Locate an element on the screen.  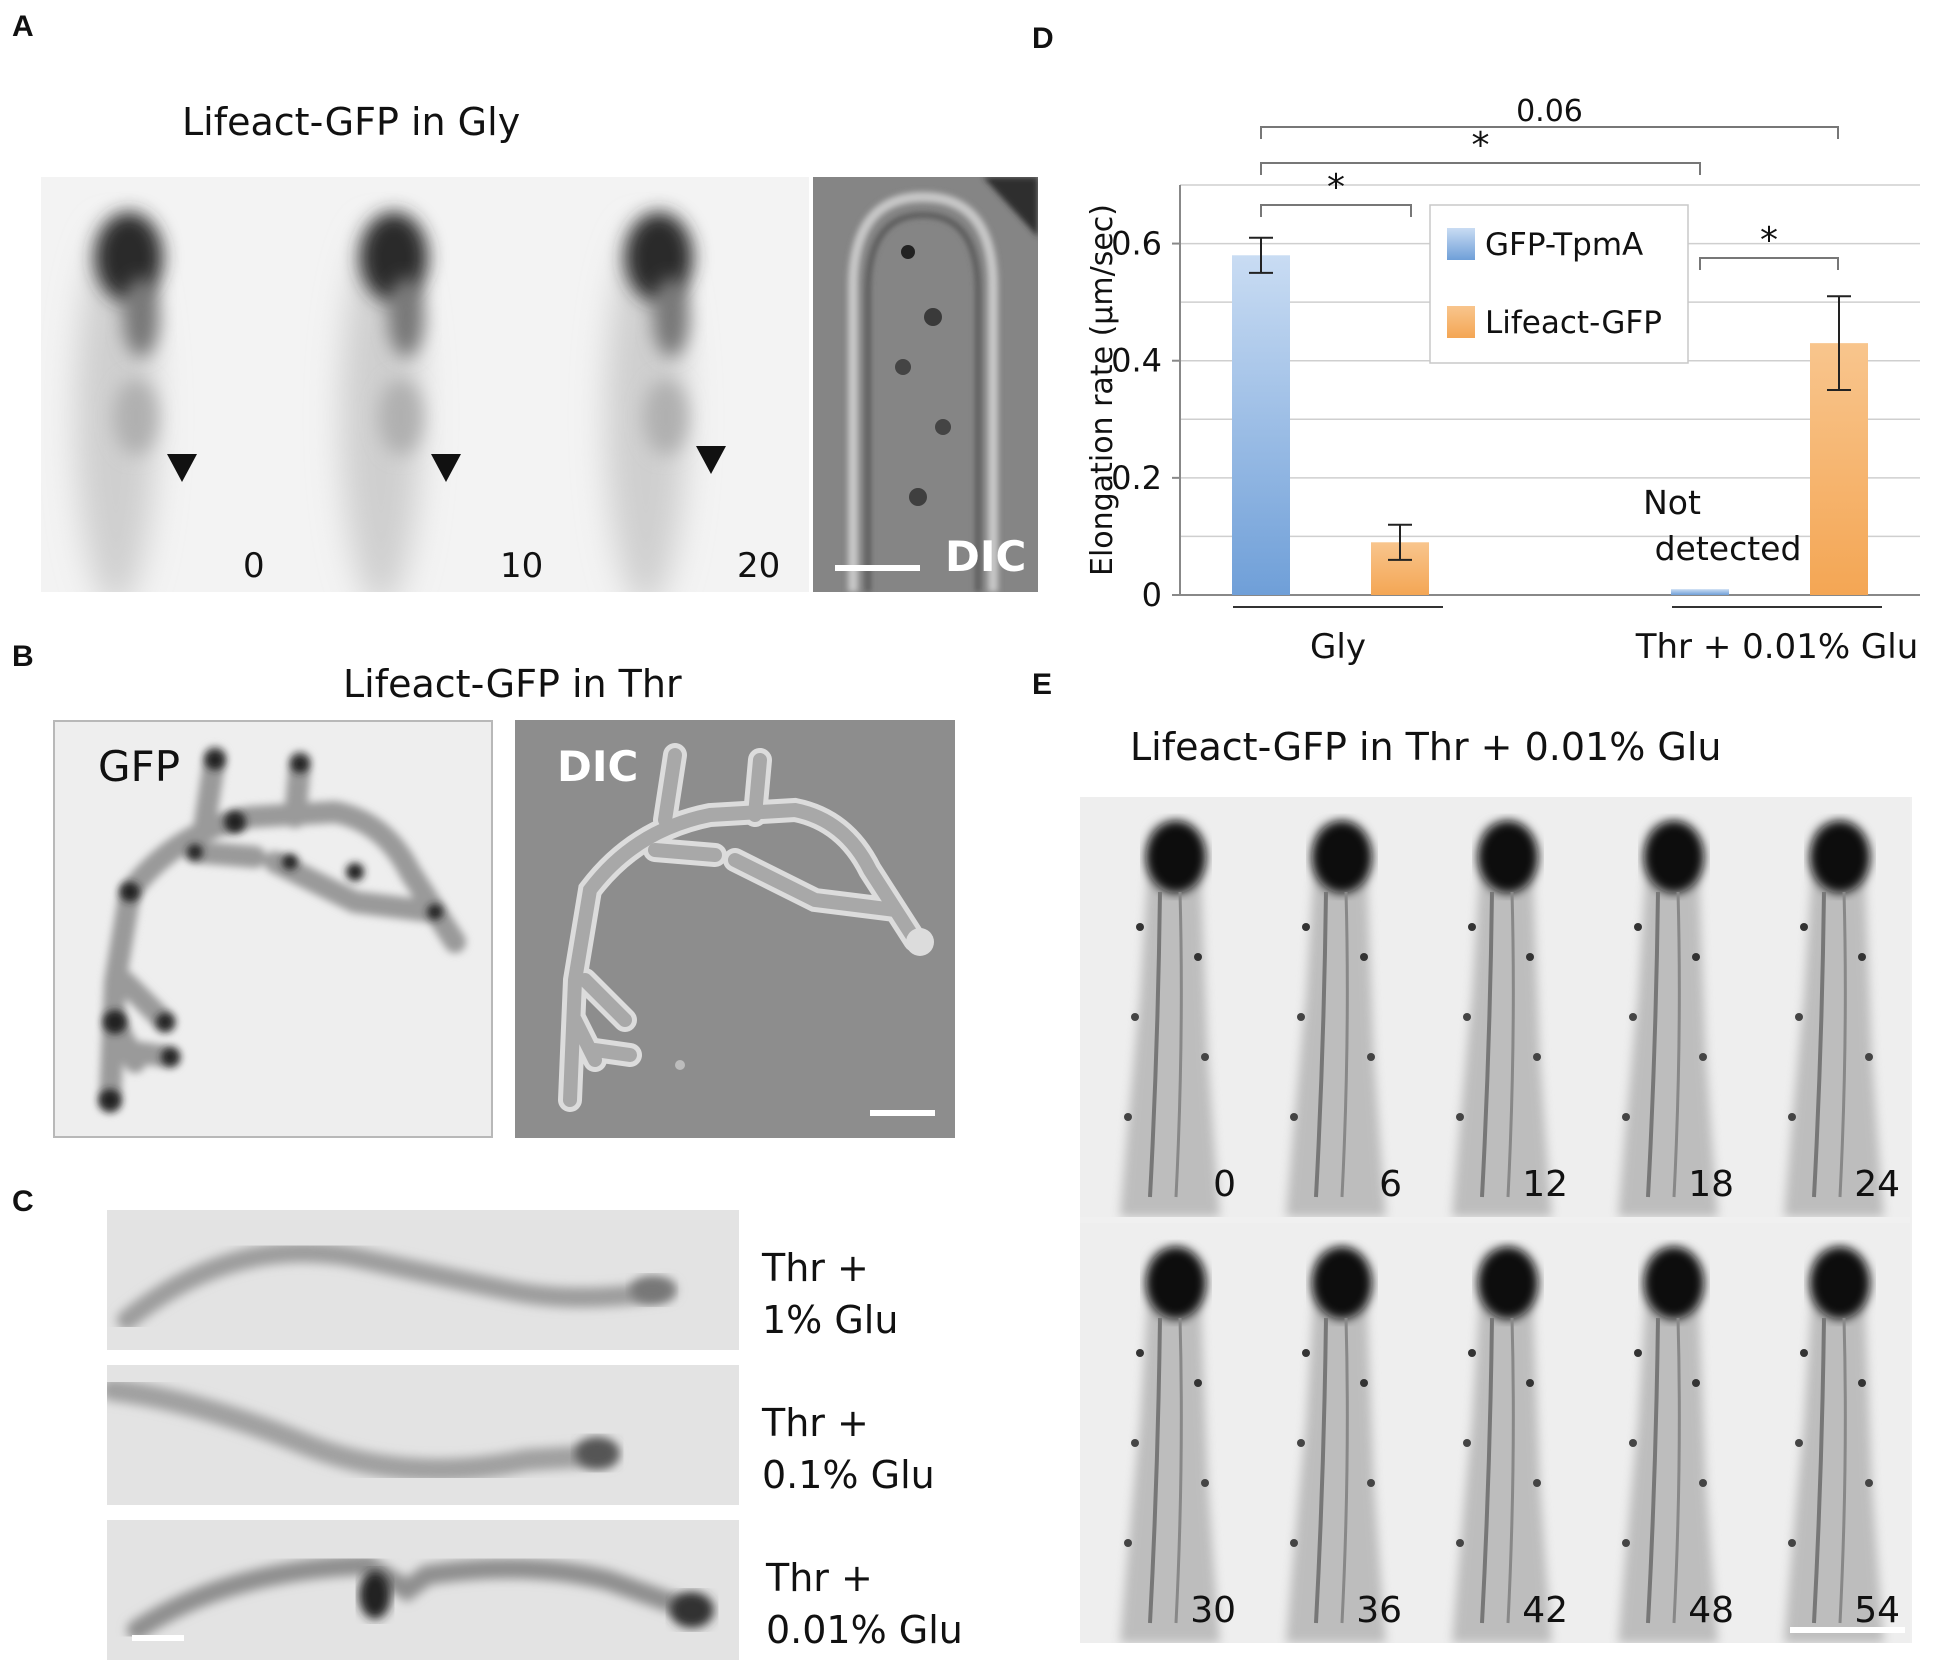
y-tick-label: 0 is located at coordinates (1152, 595).